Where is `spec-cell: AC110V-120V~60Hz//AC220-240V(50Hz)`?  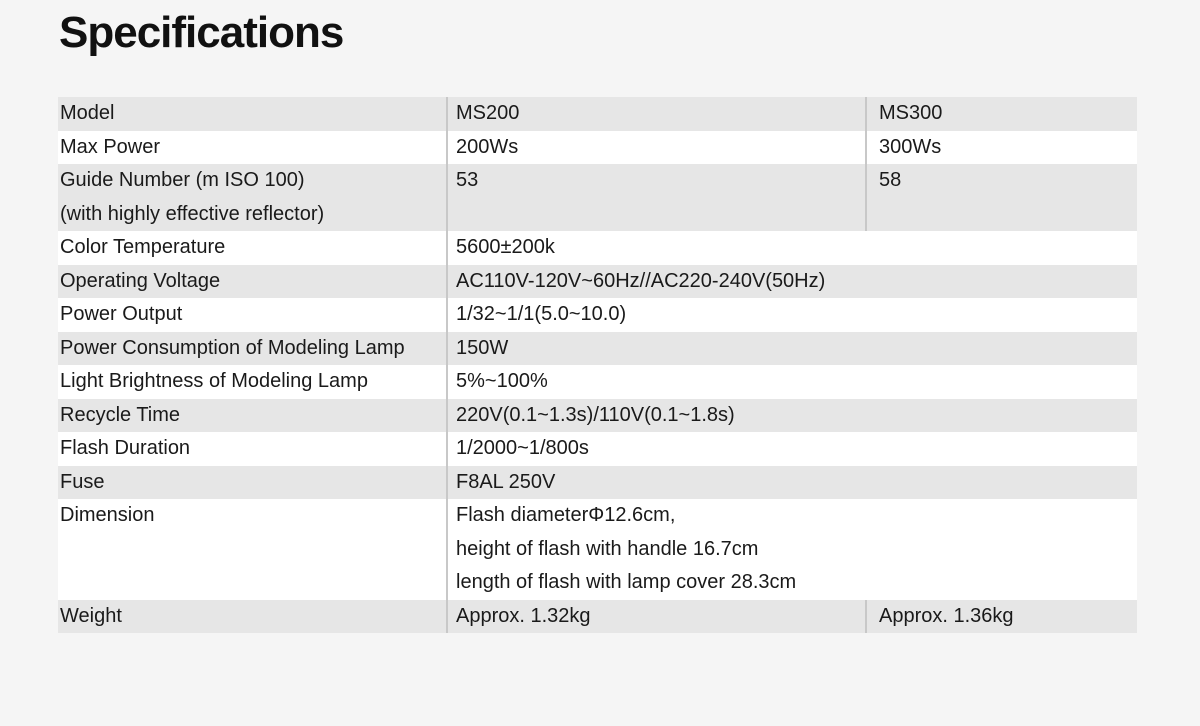 spec-cell: AC110V-120V~60Hz//AC220-240V(50Hz) is located at coordinates (791, 281).